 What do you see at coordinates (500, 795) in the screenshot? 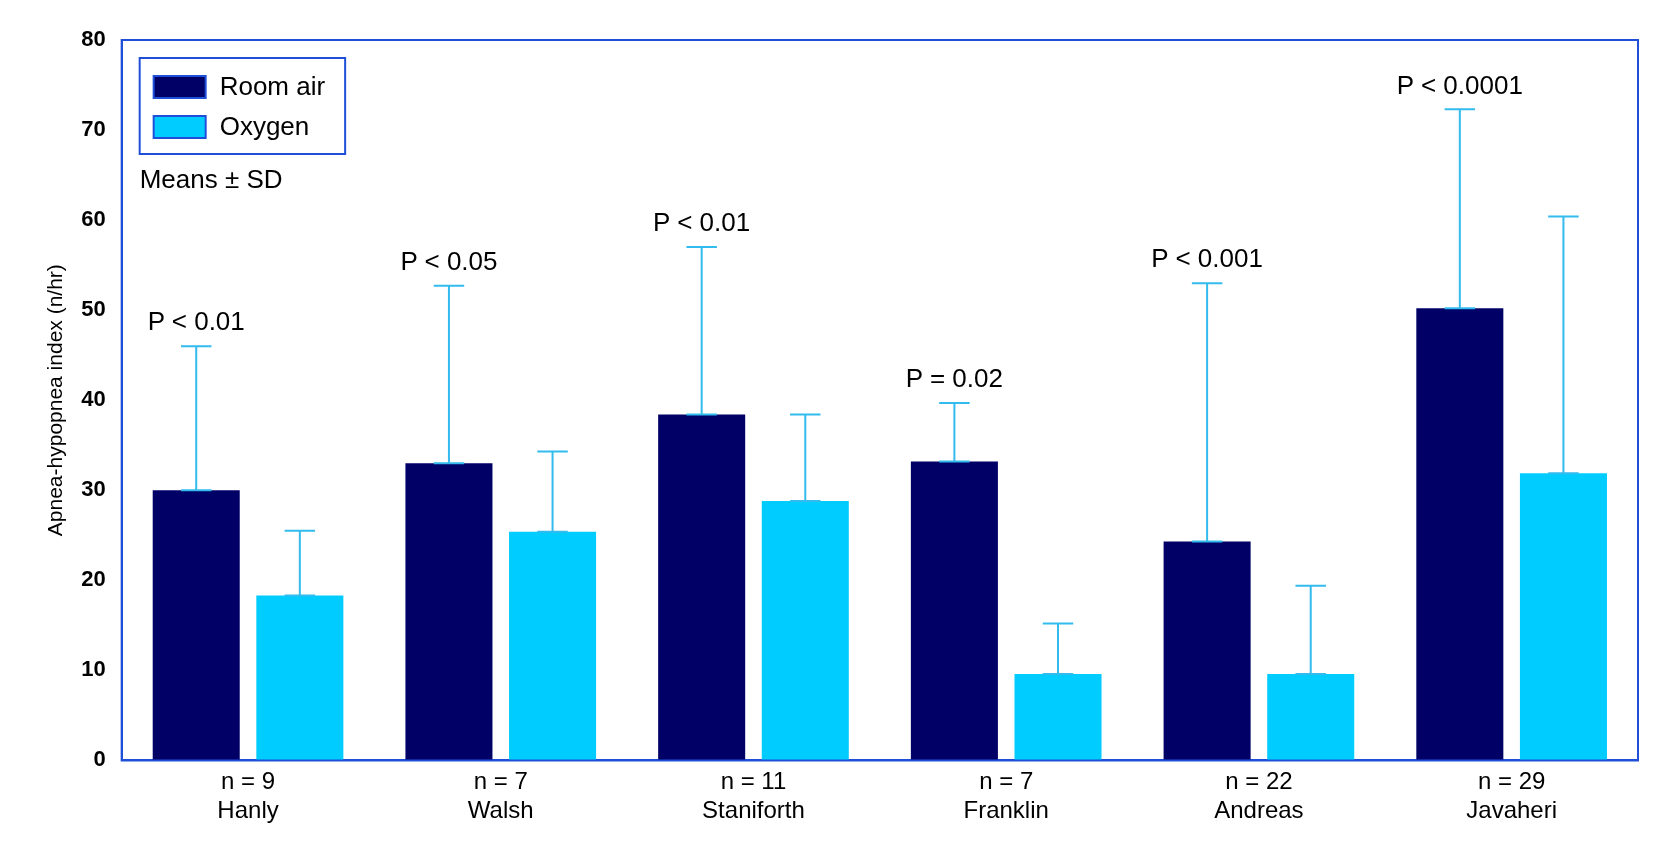
I see `x-tick-label: n = 7 Walsh` at bounding box center [500, 795].